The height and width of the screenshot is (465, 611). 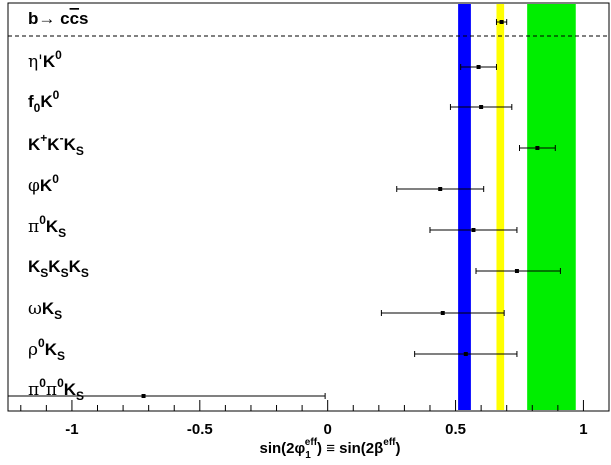 I want to click on band-green, so click(x=551, y=207).